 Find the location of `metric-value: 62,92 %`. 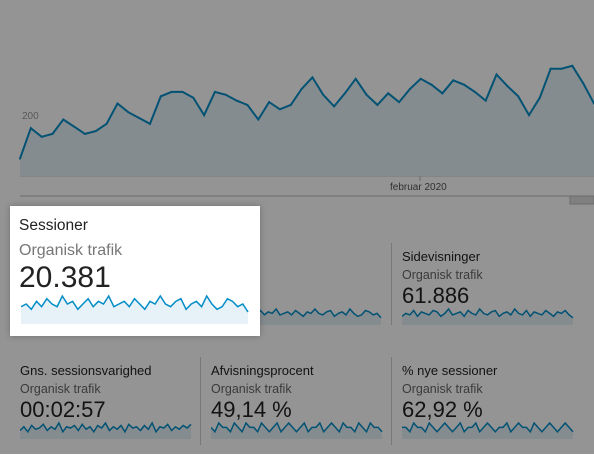

metric-value: 62,92 % is located at coordinates (442, 409).